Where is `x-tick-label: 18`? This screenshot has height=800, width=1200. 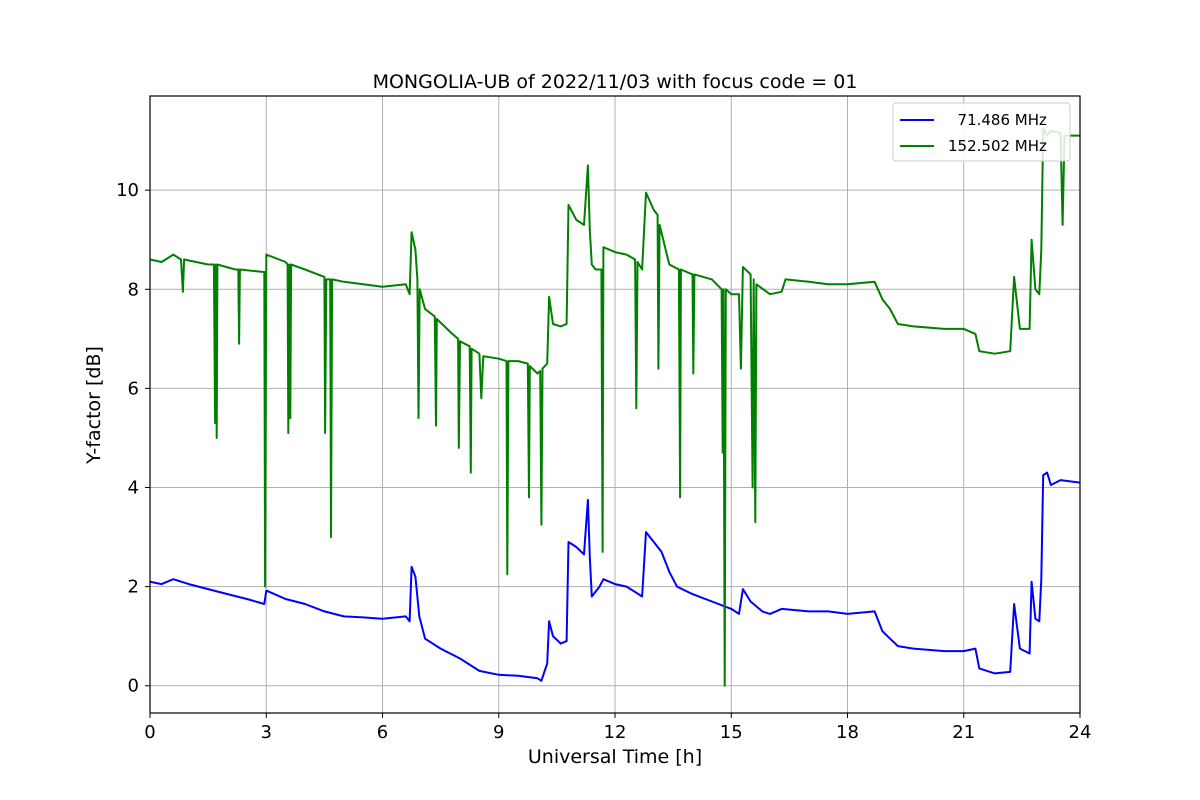
x-tick-label: 18 is located at coordinates (847, 732).